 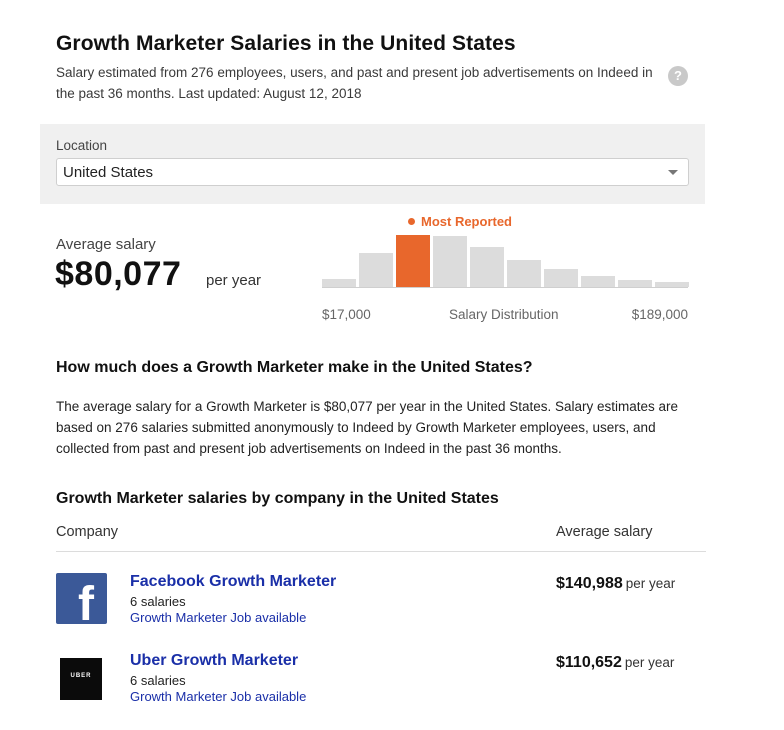 I want to click on most-reported-label: Most Reported, so click(x=460, y=221).